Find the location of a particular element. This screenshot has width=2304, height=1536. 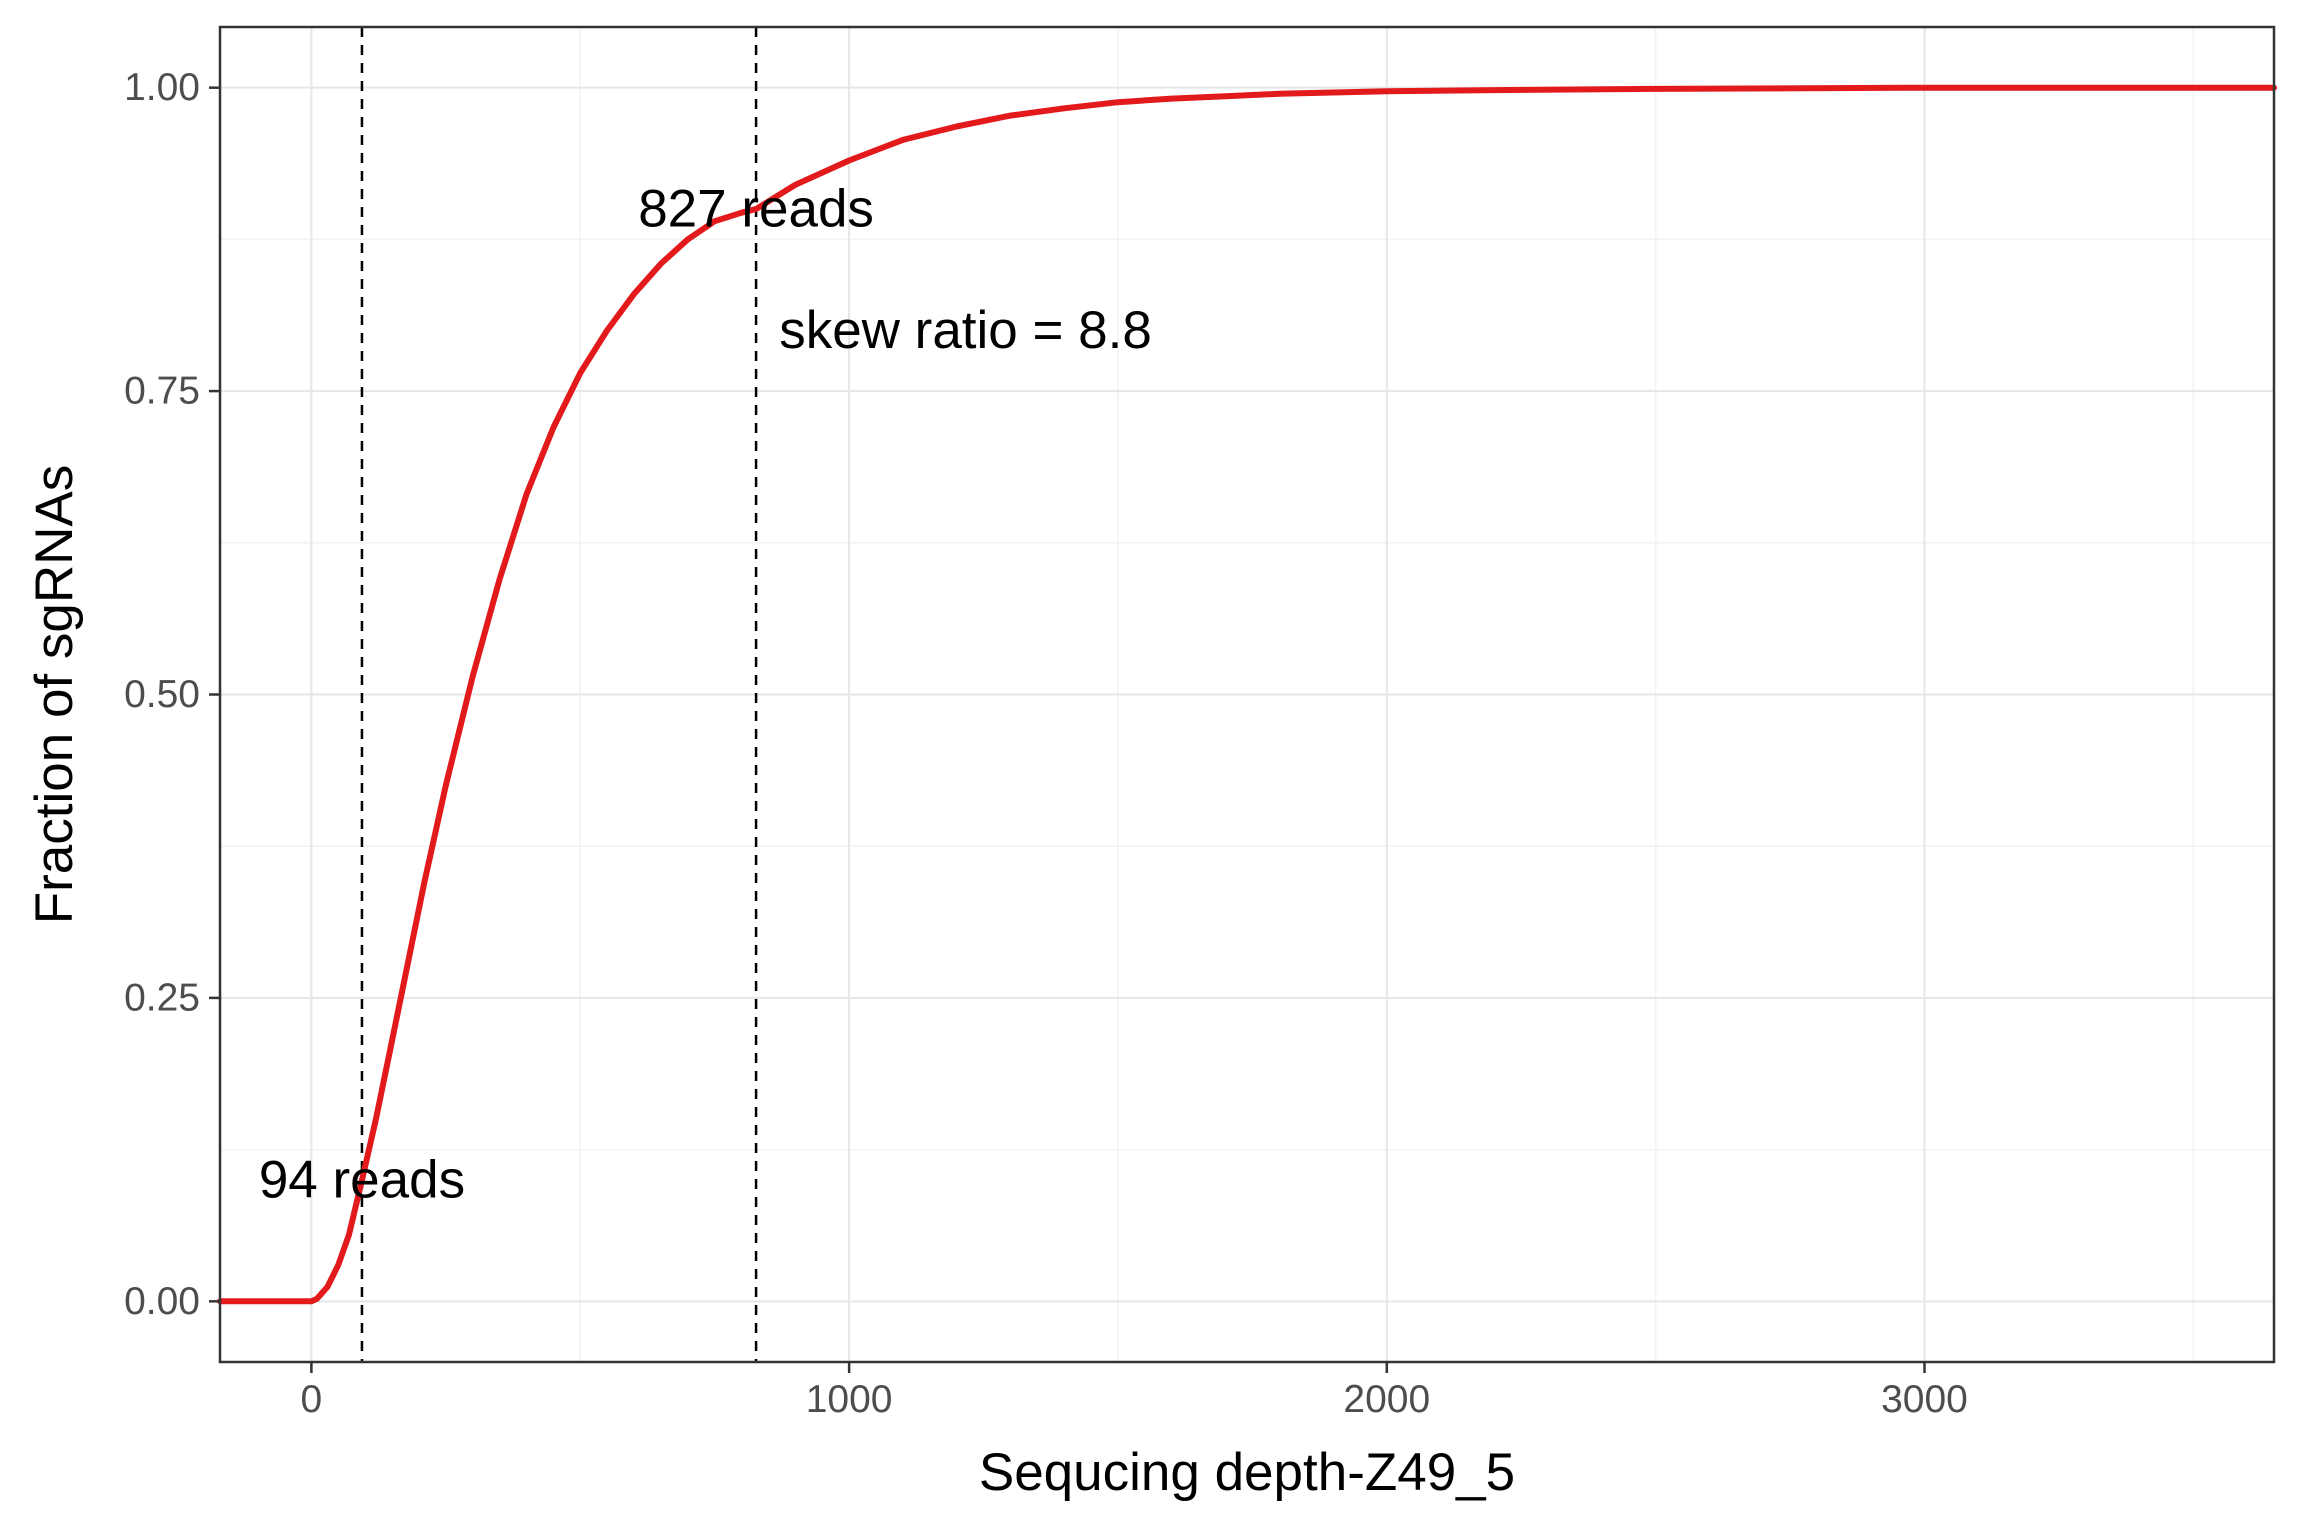

annotation-2: skew ratio = 8.8 is located at coordinates (965, 330).